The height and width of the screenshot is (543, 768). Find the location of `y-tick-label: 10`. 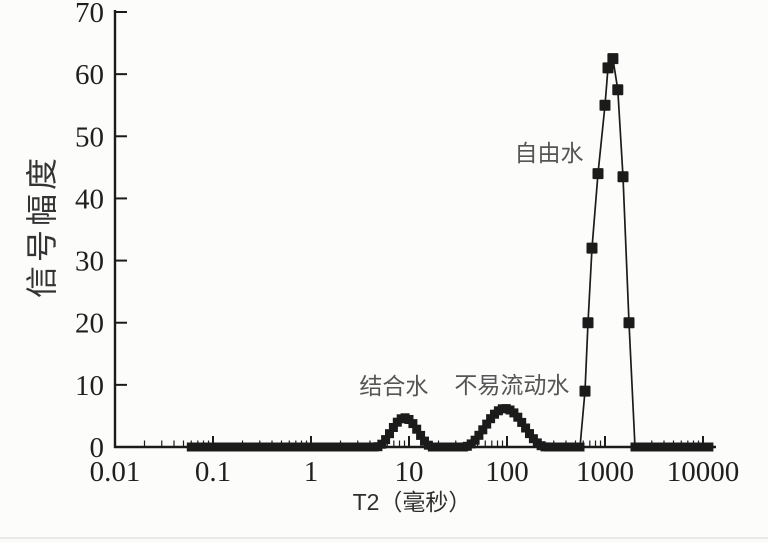

y-tick-label: 10 is located at coordinates (89, 386).